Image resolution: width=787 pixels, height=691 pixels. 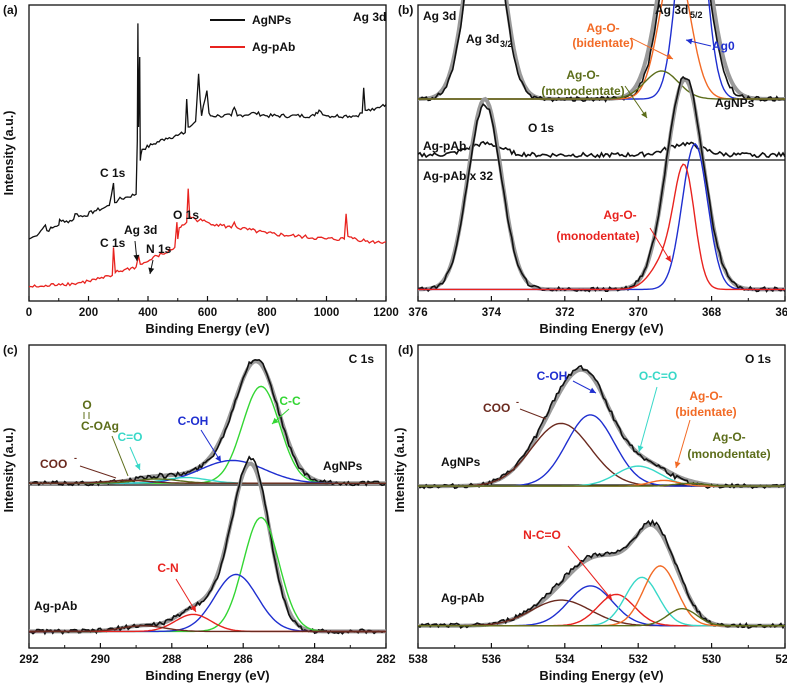 I want to click on panel-c-arrow-cn, so click(x=186, y=595).